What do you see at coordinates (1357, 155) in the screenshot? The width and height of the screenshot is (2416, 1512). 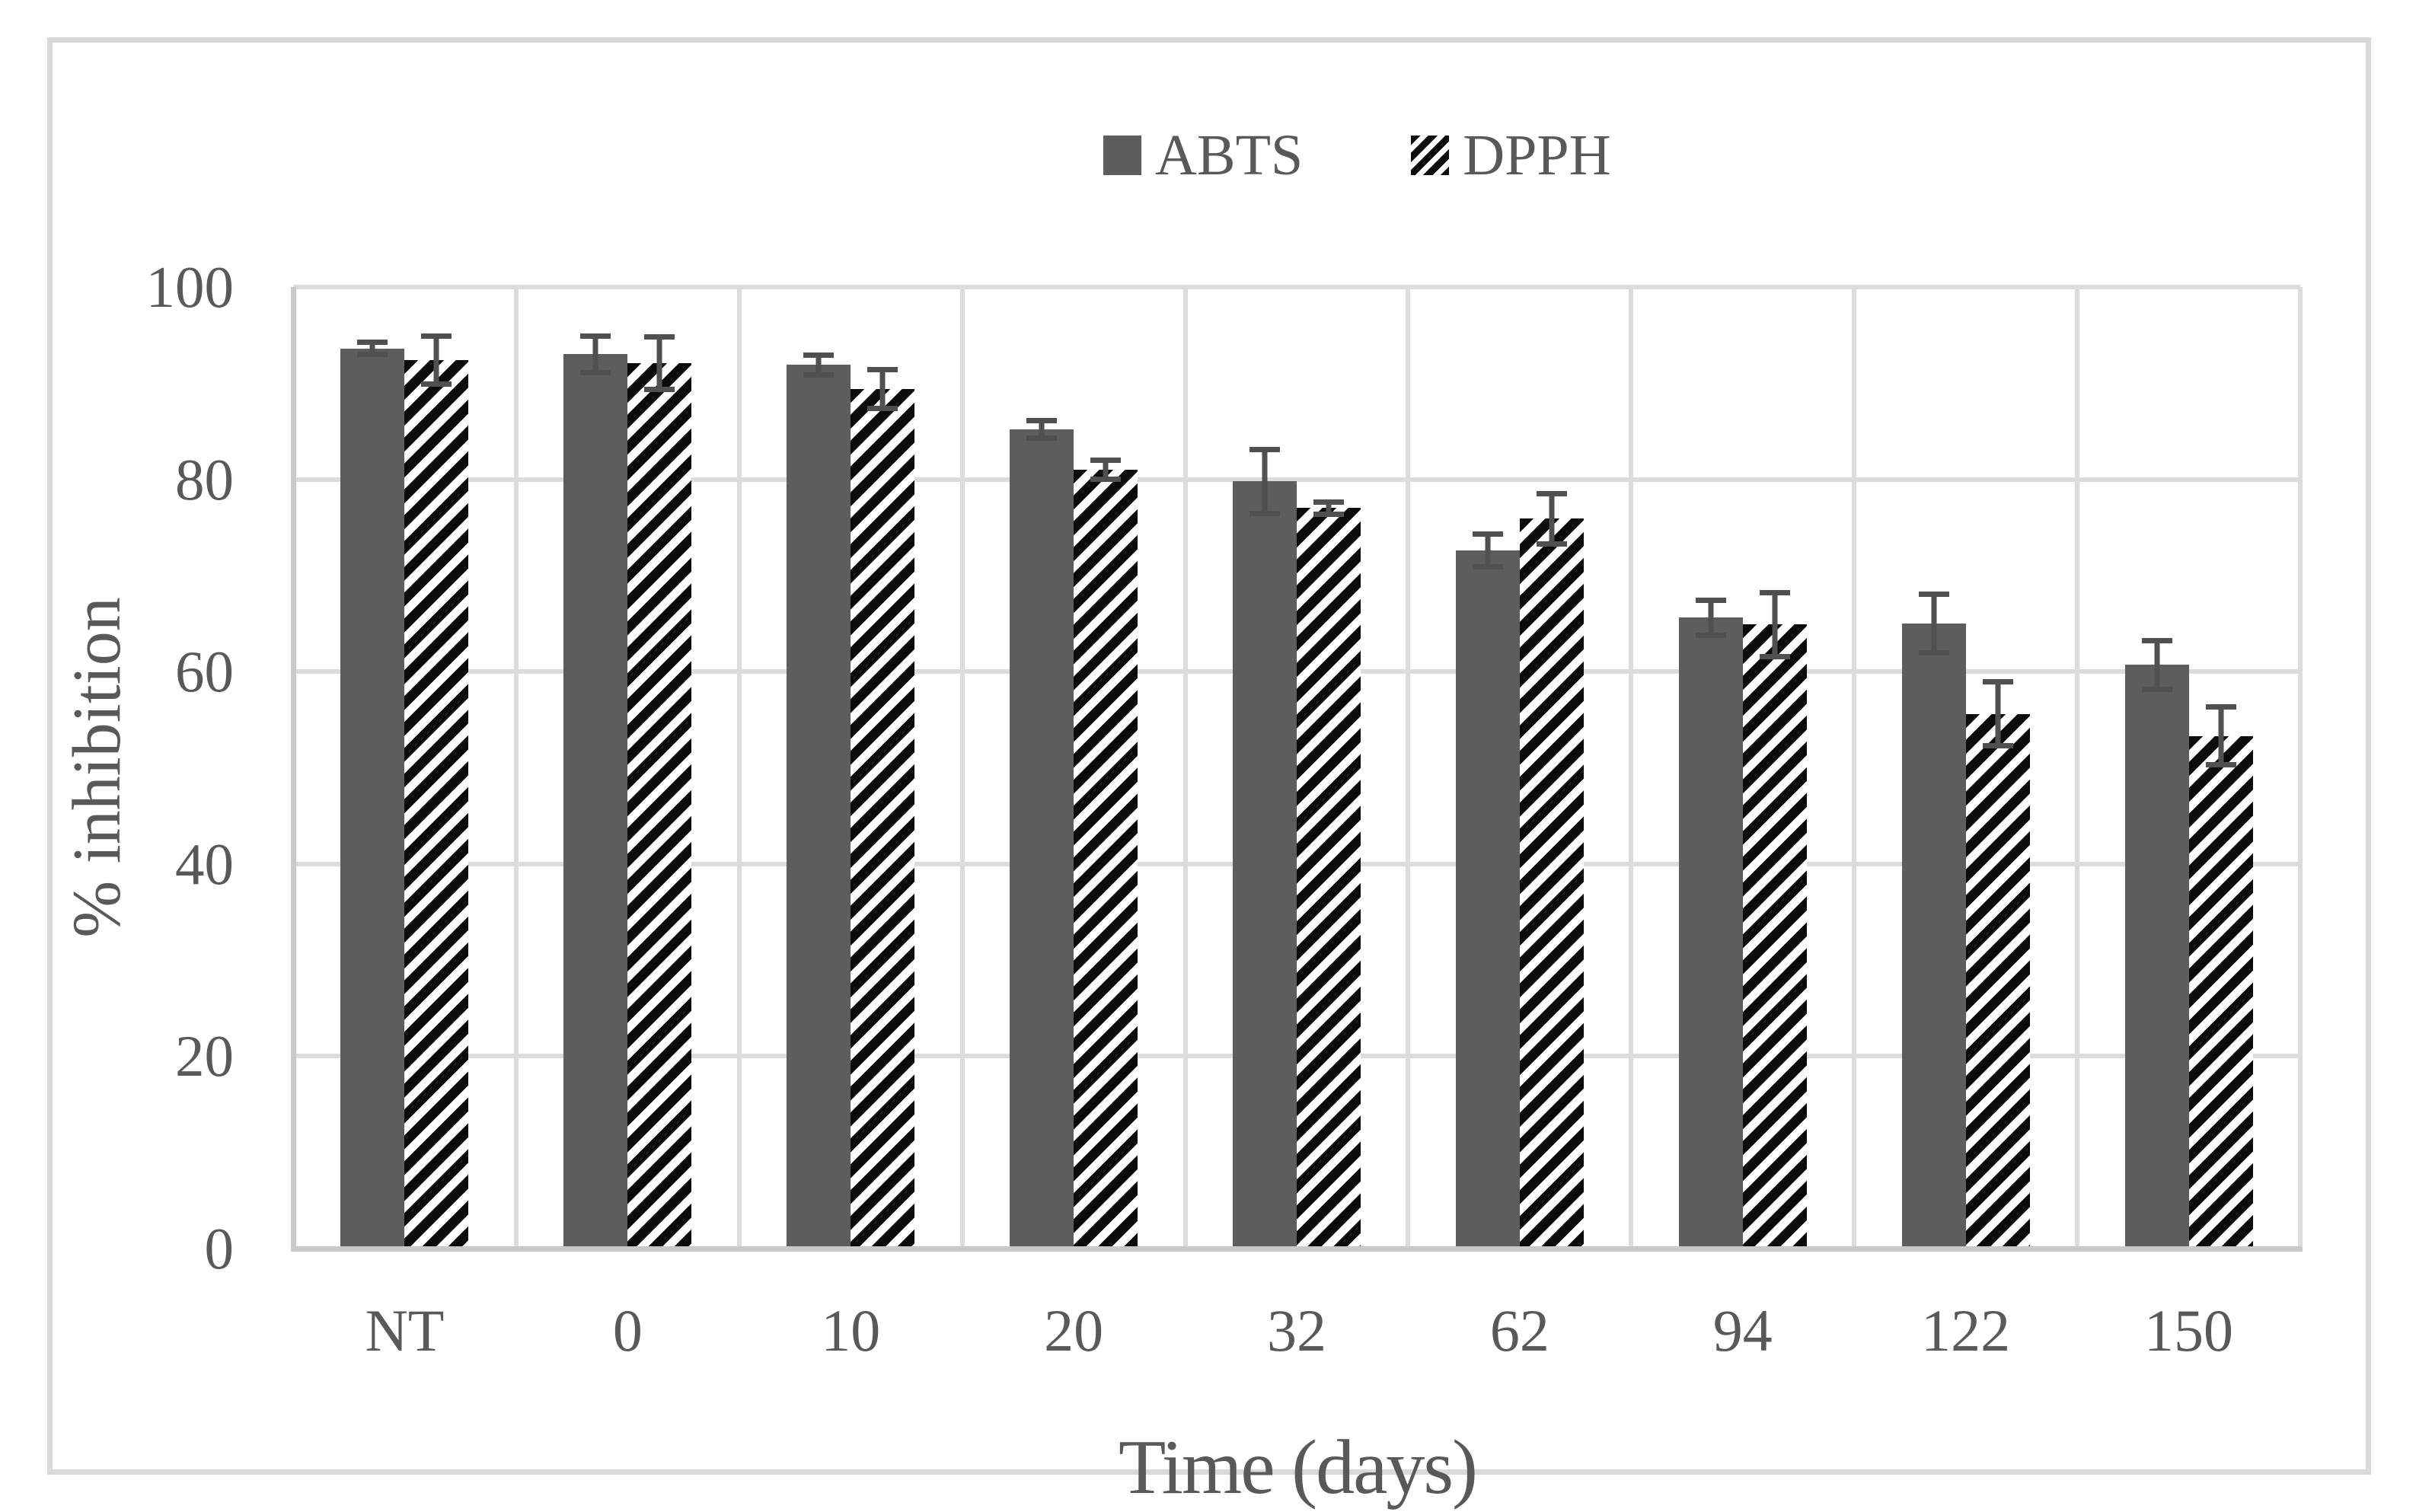 I see `legend: ABTS DPPH` at bounding box center [1357, 155].